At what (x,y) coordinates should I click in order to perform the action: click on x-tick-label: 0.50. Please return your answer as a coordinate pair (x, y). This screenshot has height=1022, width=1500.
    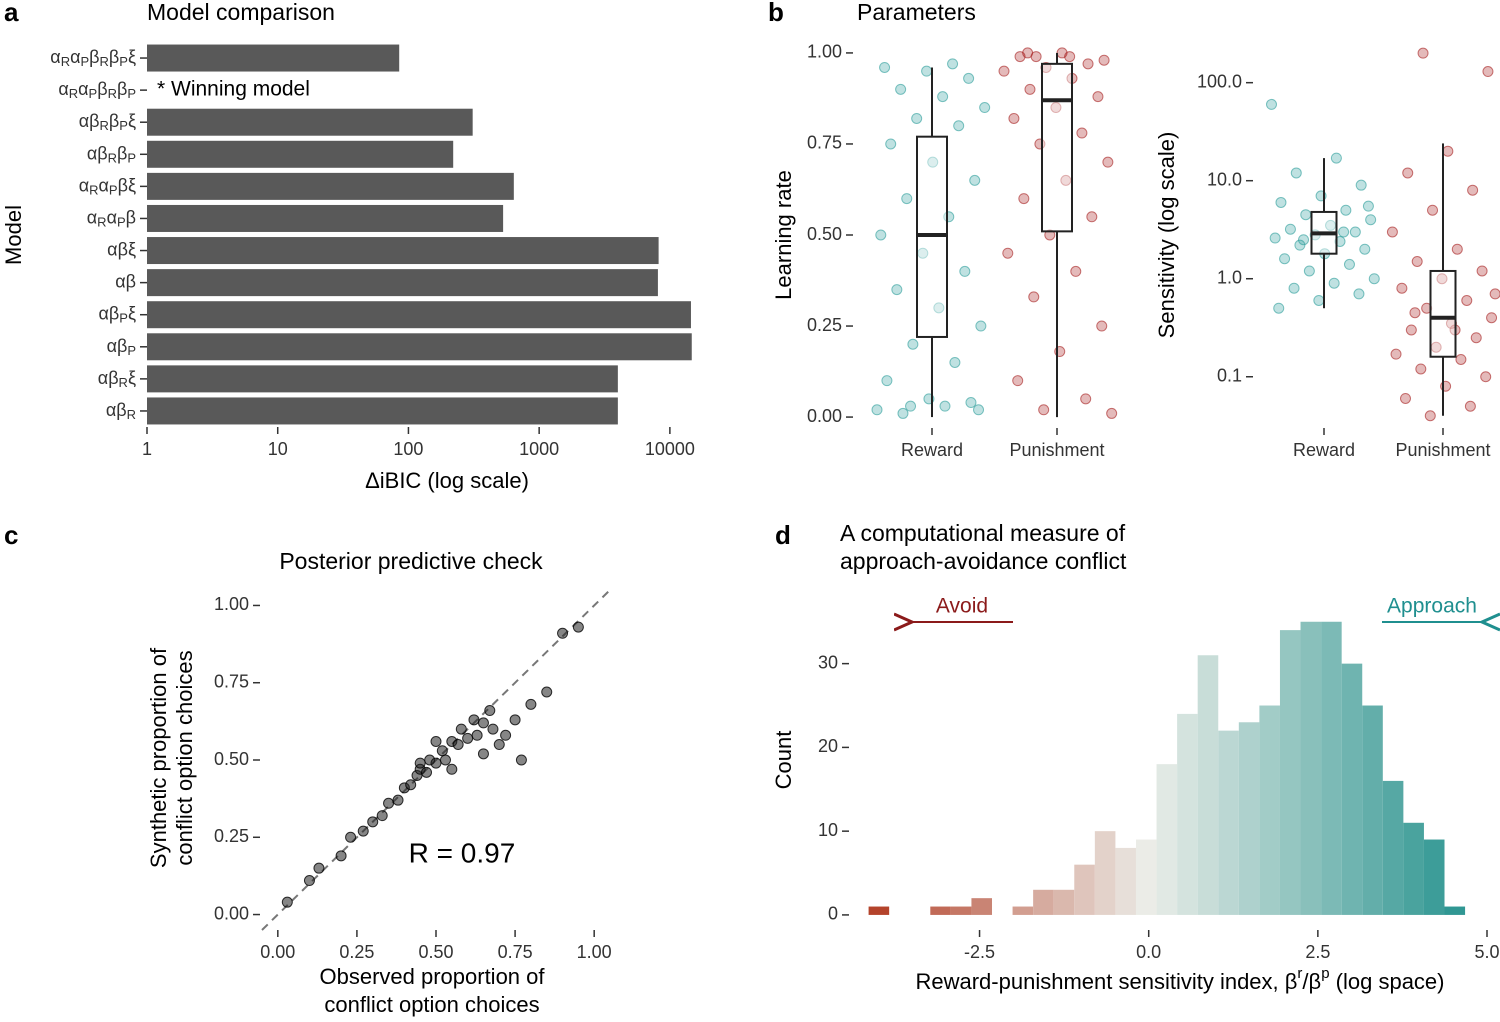
    Looking at the image, I should click on (435, 952).